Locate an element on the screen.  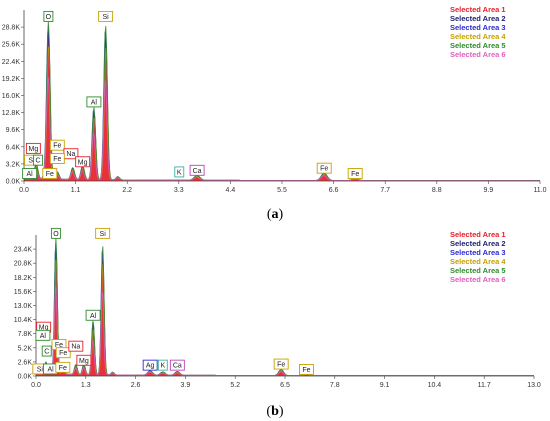
x-tick-label: 10.4 is located at coordinates (435, 385).